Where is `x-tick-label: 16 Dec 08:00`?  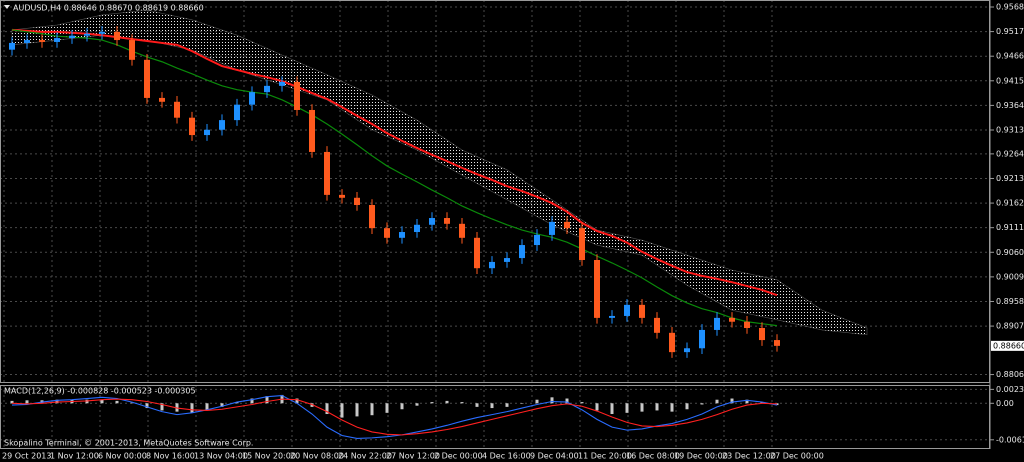 x-tick-label: 16 Dec 08:00 is located at coordinates (653, 456).